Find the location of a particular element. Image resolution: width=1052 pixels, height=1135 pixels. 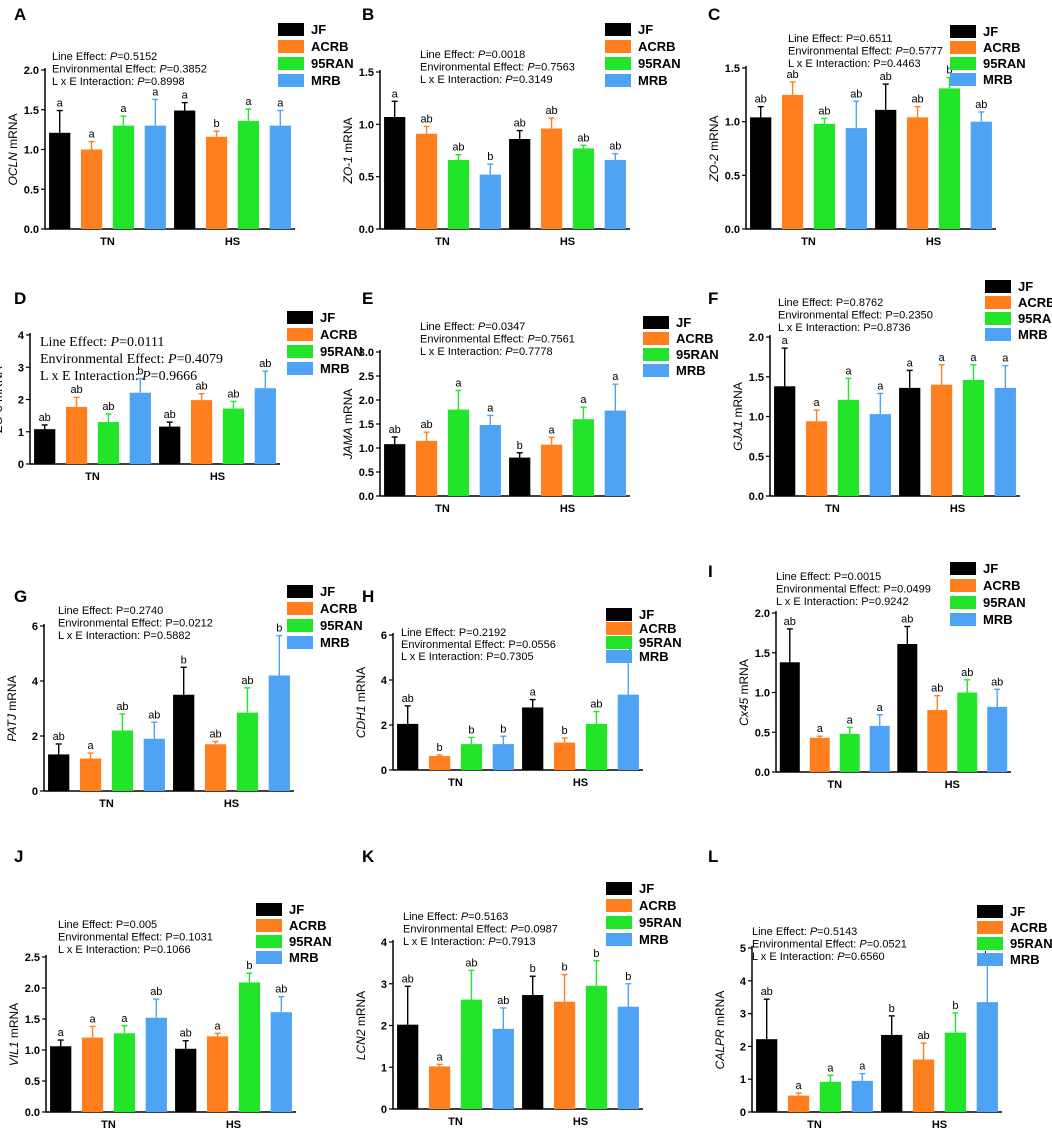

bar-jf-tn is located at coordinates (408, 1066).